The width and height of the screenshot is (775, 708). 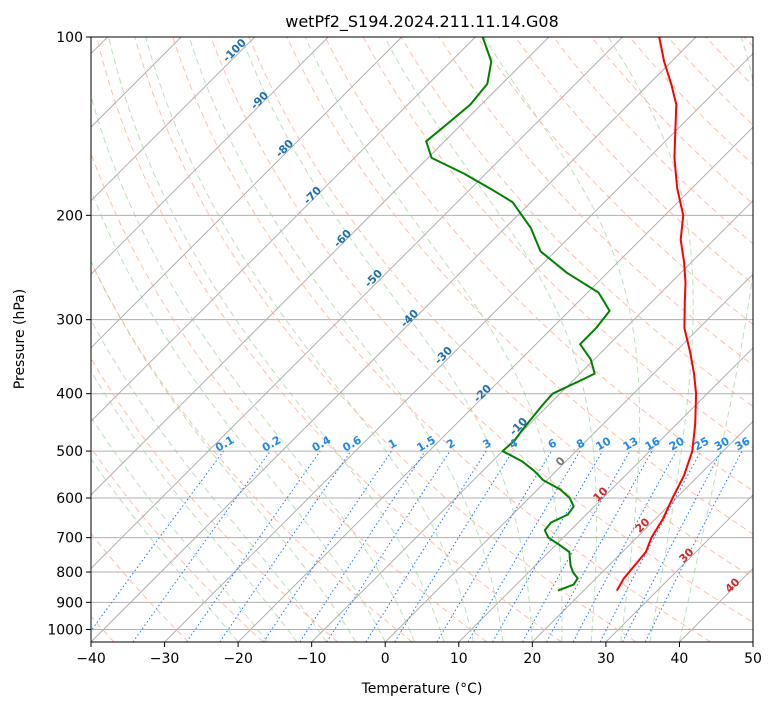 What do you see at coordinates (69, 573) in the screenshot?
I see `y-tick-label: 800` at bounding box center [69, 573].